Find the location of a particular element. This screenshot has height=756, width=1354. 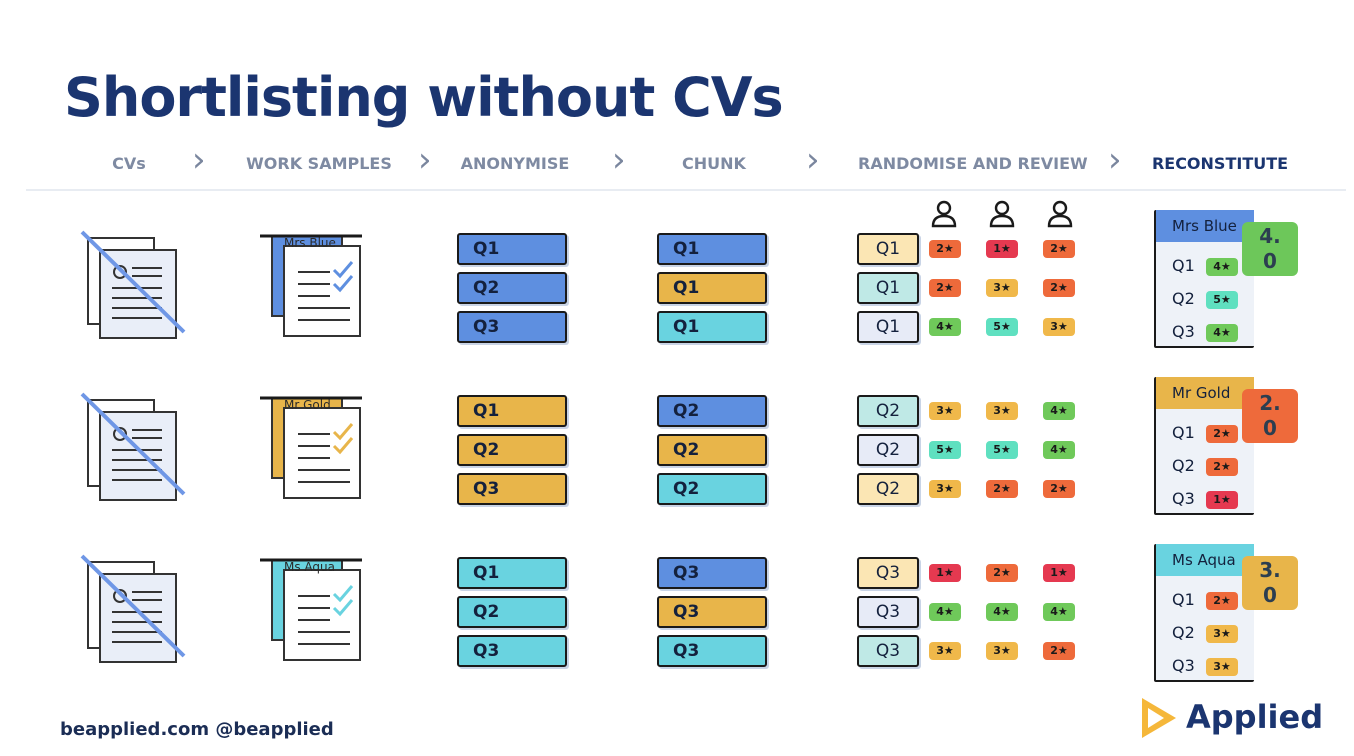

step-label-6: RECONSTITUTE is located at coordinates (1220, 163).